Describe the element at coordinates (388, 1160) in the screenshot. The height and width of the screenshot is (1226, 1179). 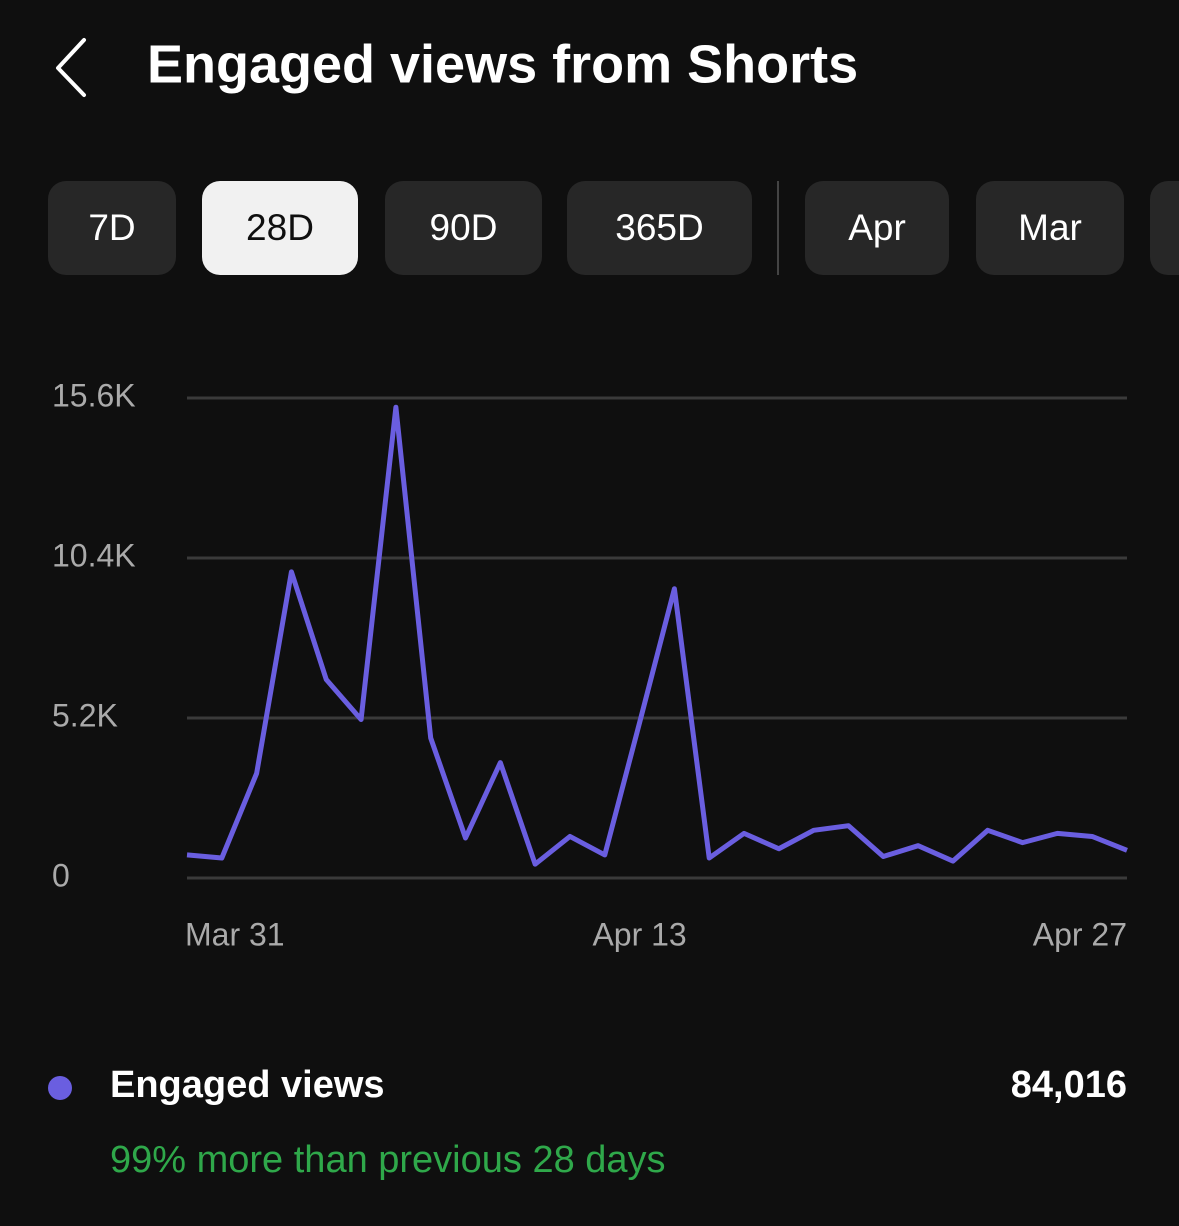
I see `comparison-text: 99% more than previous 28 days` at that location.